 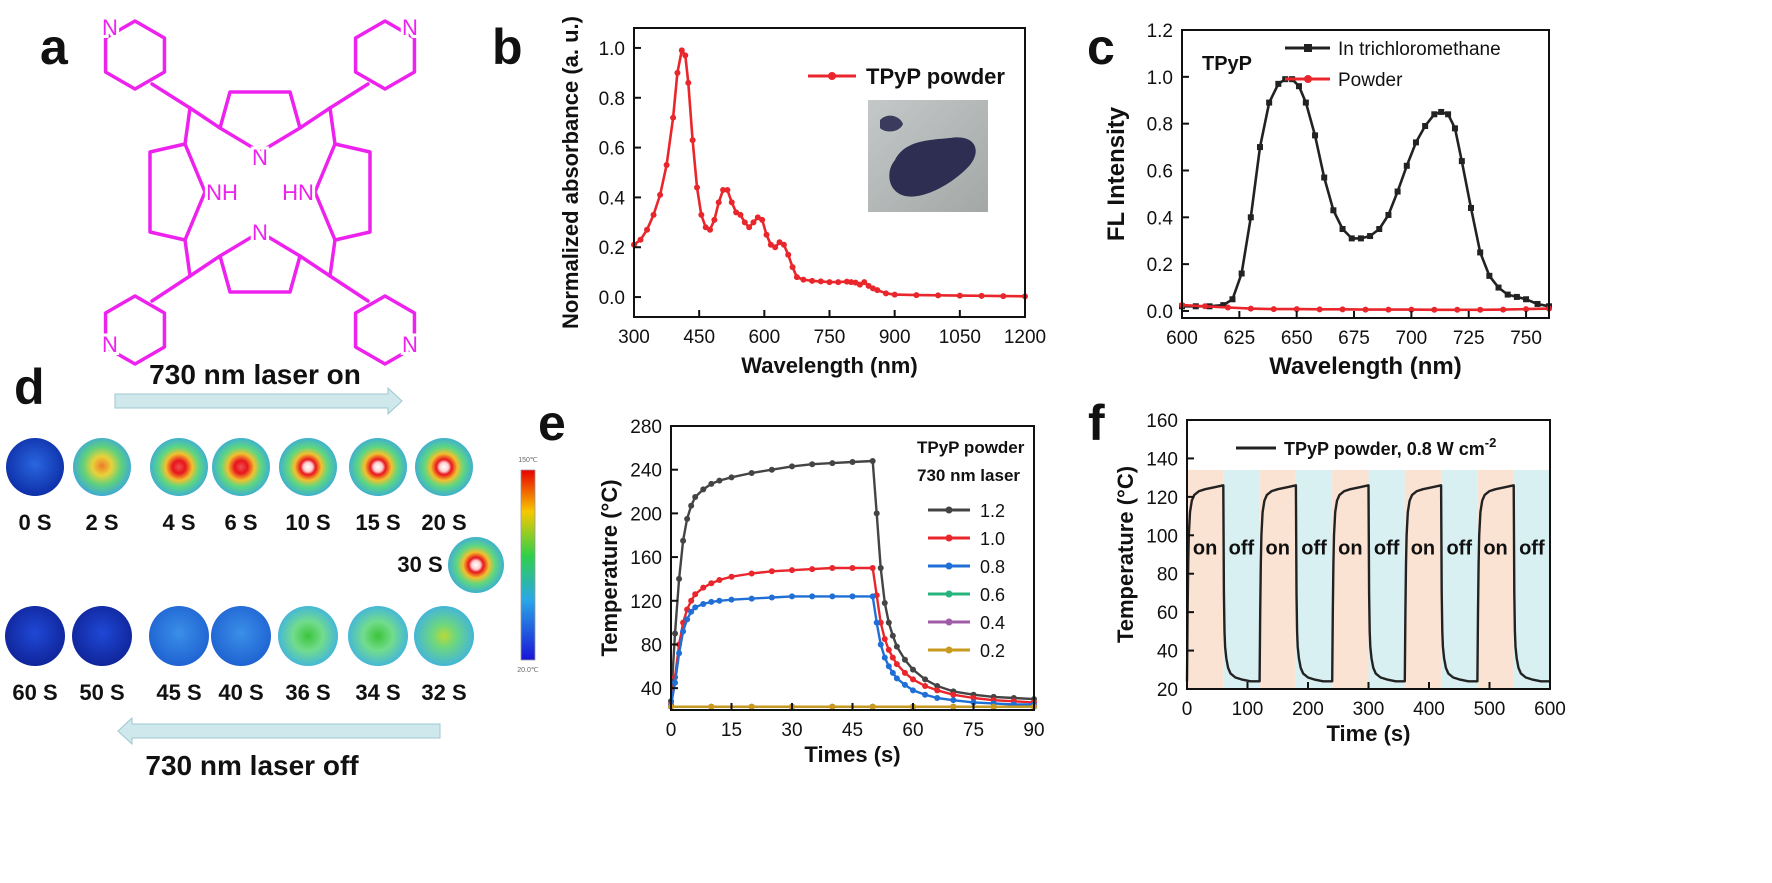 What do you see at coordinates (377, 522) in the screenshot?
I see `time-label-top: 15 S` at bounding box center [377, 522].